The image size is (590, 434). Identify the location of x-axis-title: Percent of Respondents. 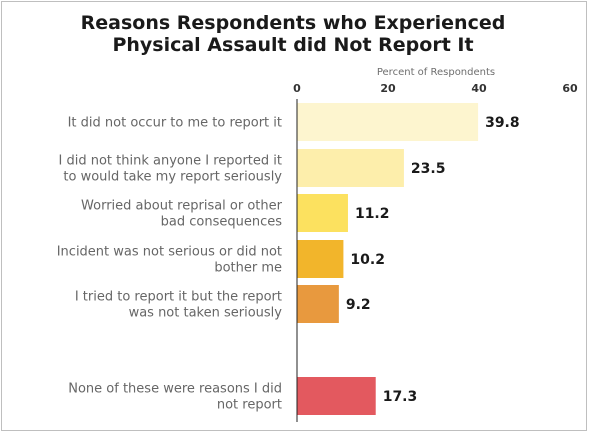
(436, 72).